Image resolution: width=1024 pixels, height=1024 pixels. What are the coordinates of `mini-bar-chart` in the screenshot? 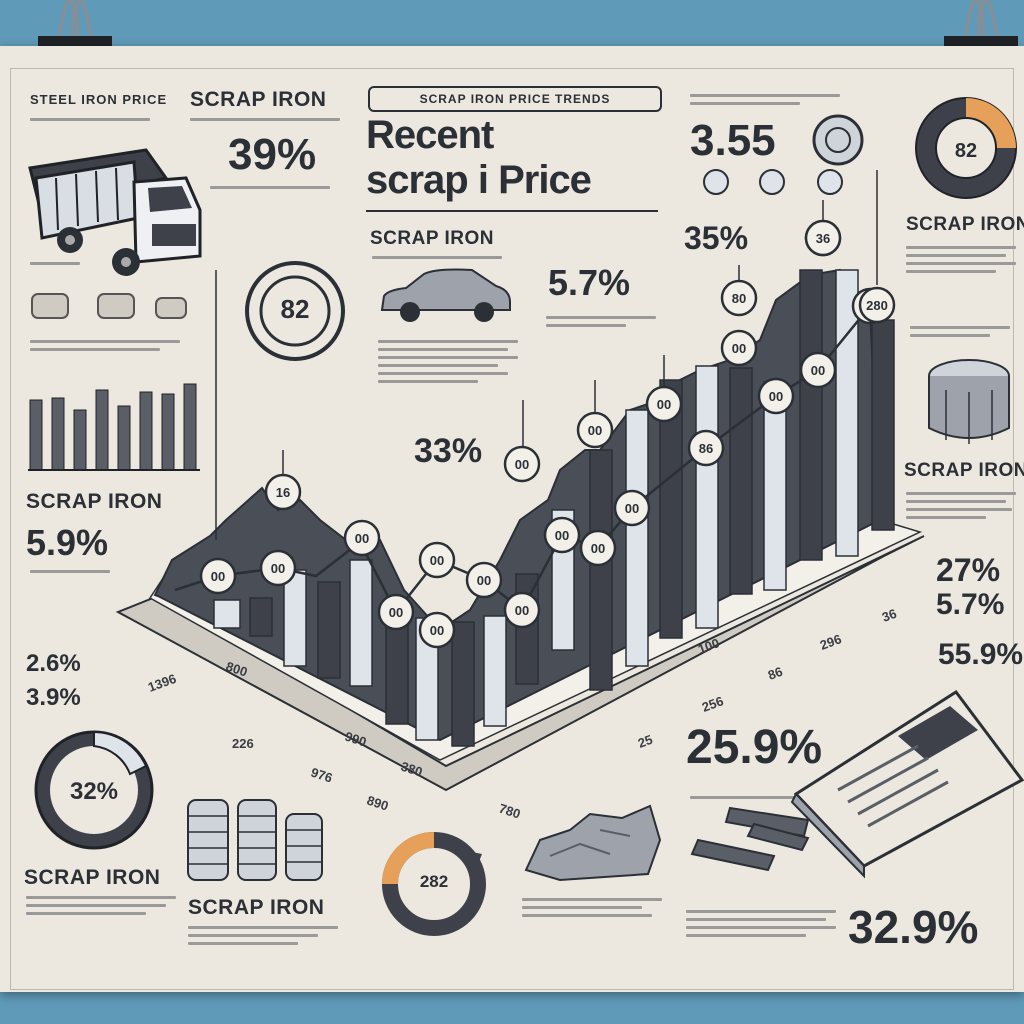 It's located at (114, 427).